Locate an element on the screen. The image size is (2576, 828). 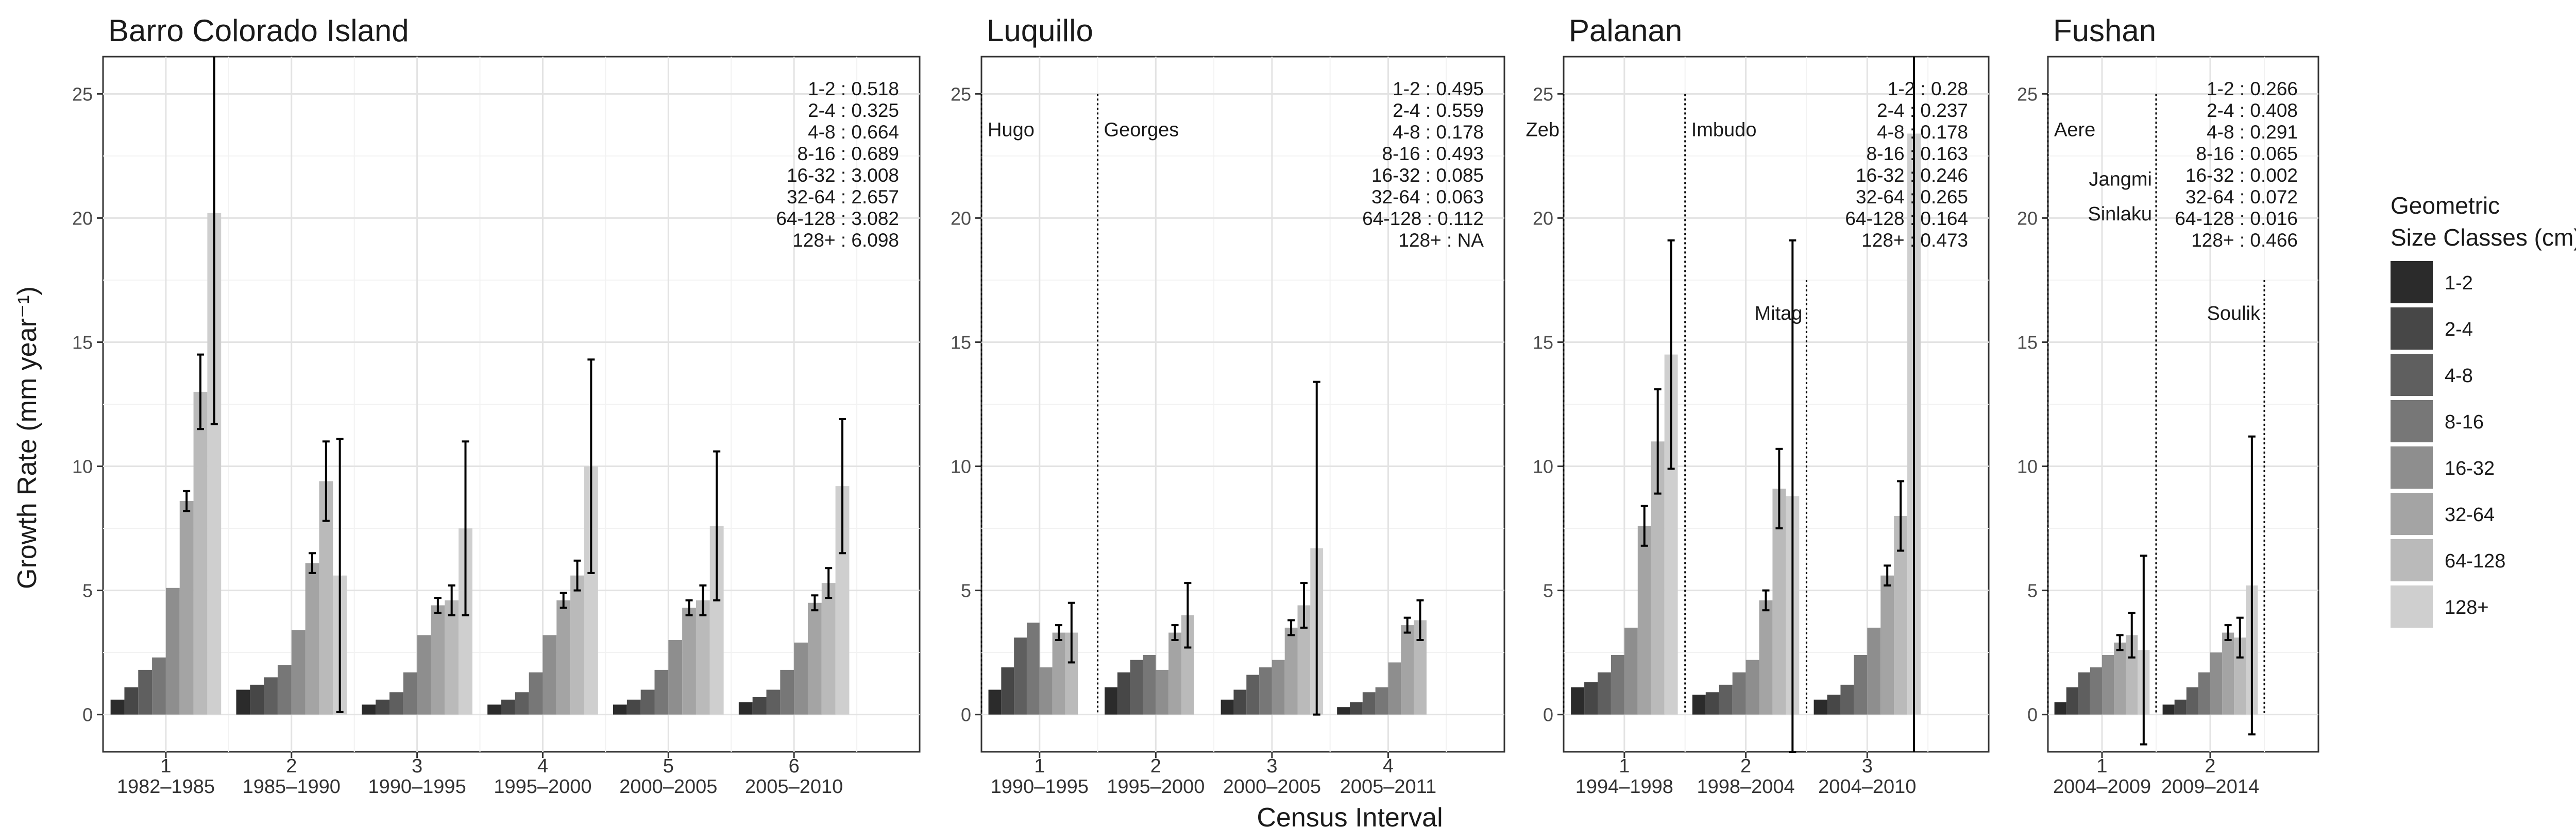
legend-label: 8-16 is located at coordinates (2464, 422).